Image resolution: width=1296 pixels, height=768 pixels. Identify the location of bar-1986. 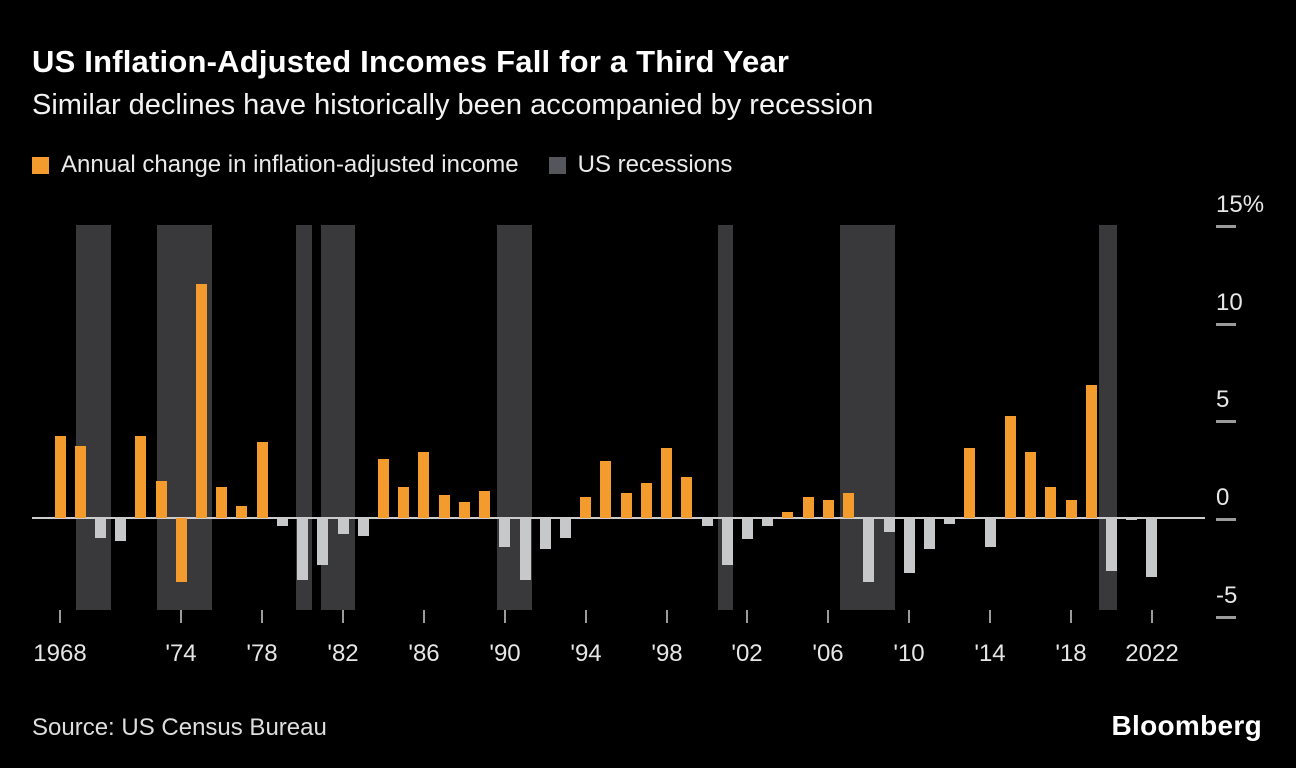
(423, 485).